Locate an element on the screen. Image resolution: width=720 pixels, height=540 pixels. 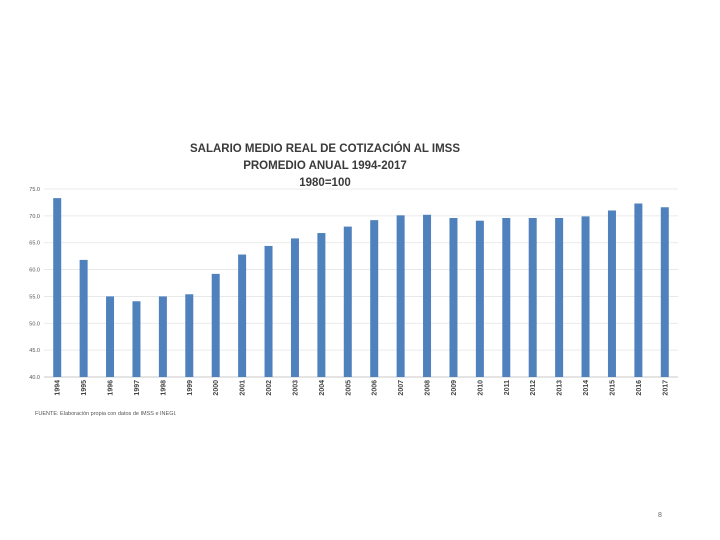
bar-2008 is located at coordinates (427, 295).